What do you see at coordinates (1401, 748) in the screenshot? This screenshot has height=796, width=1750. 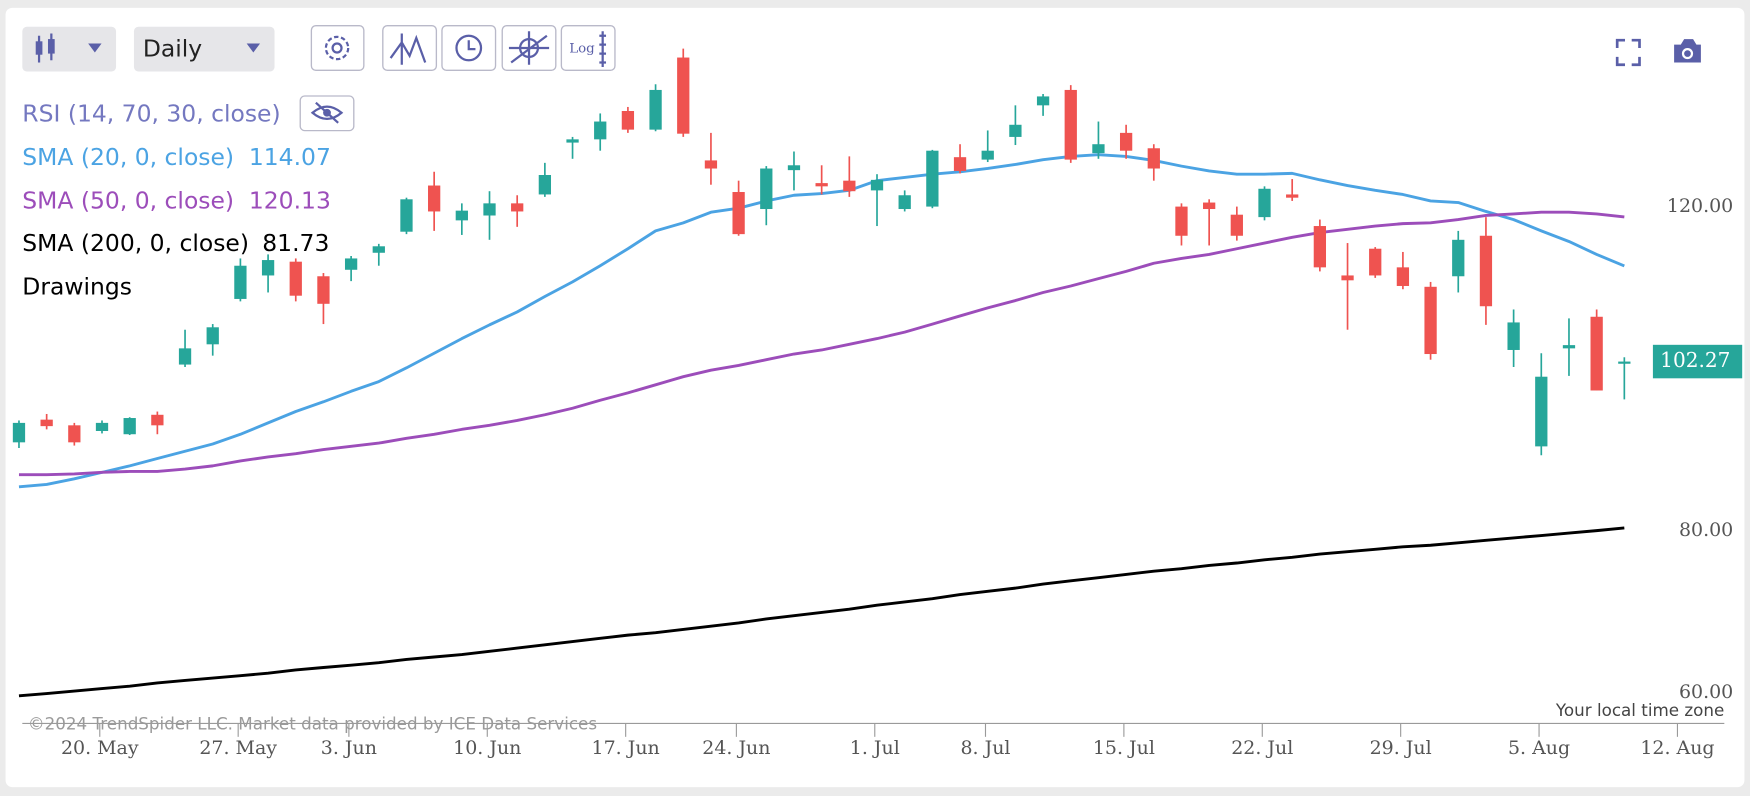 I see `x-tick-label: 29. Jul` at bounding box center [1401, 748].